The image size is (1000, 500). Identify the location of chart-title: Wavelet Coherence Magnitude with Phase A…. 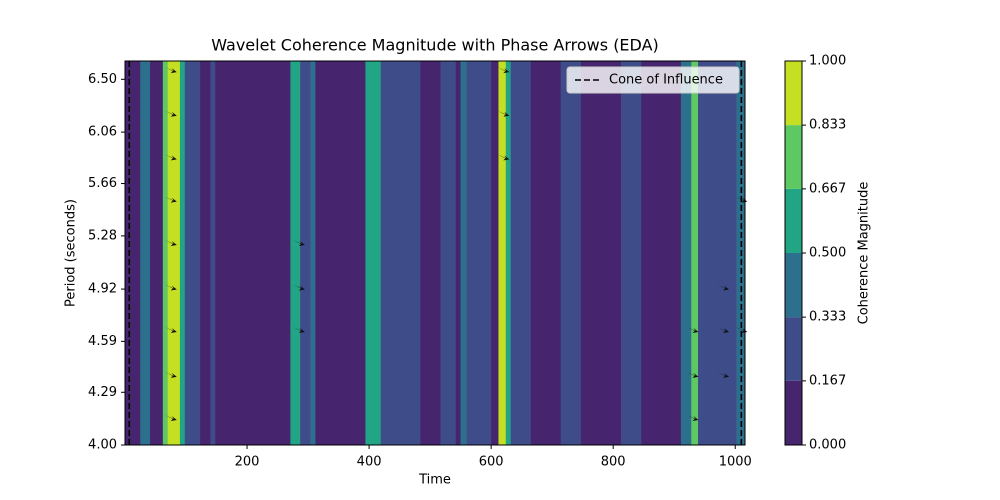
(435, 45).